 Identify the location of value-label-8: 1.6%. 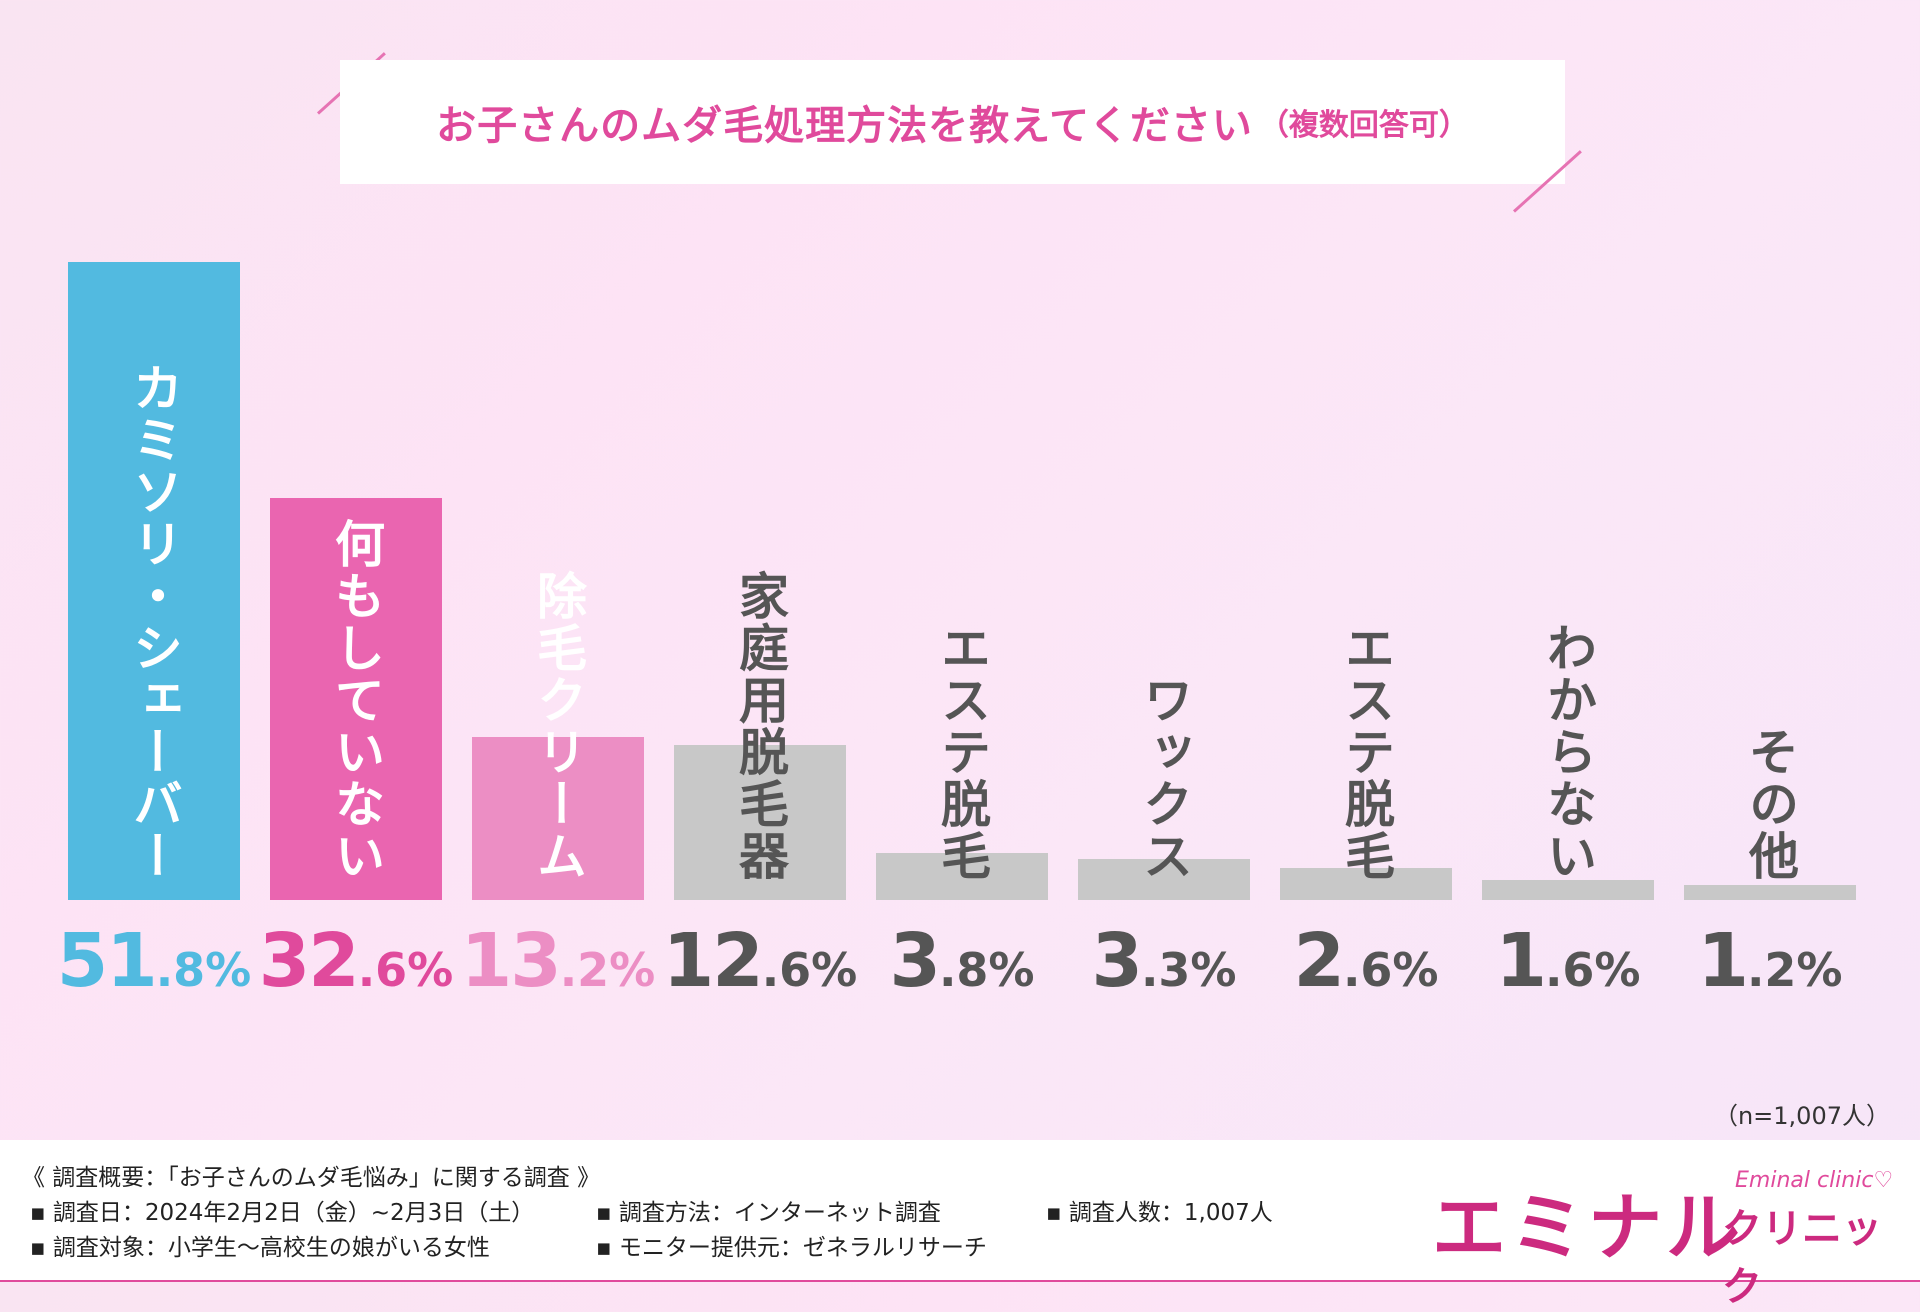
(1568, 961).